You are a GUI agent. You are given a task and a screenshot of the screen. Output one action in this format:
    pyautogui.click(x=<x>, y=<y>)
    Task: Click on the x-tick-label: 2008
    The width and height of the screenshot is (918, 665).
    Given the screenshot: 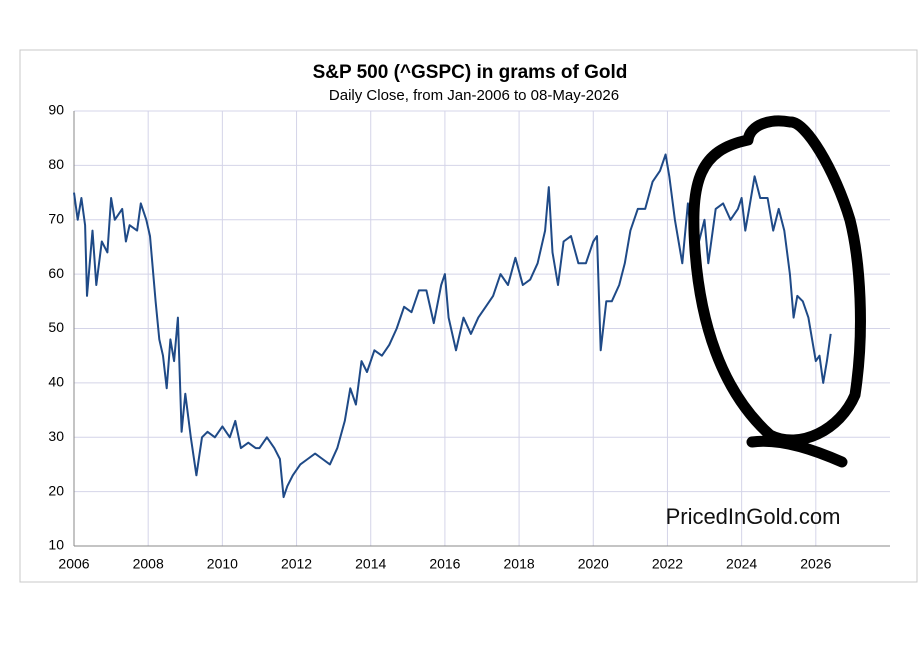 What is the action you would take?
    pyautogui.click(x=148, y=564)
    